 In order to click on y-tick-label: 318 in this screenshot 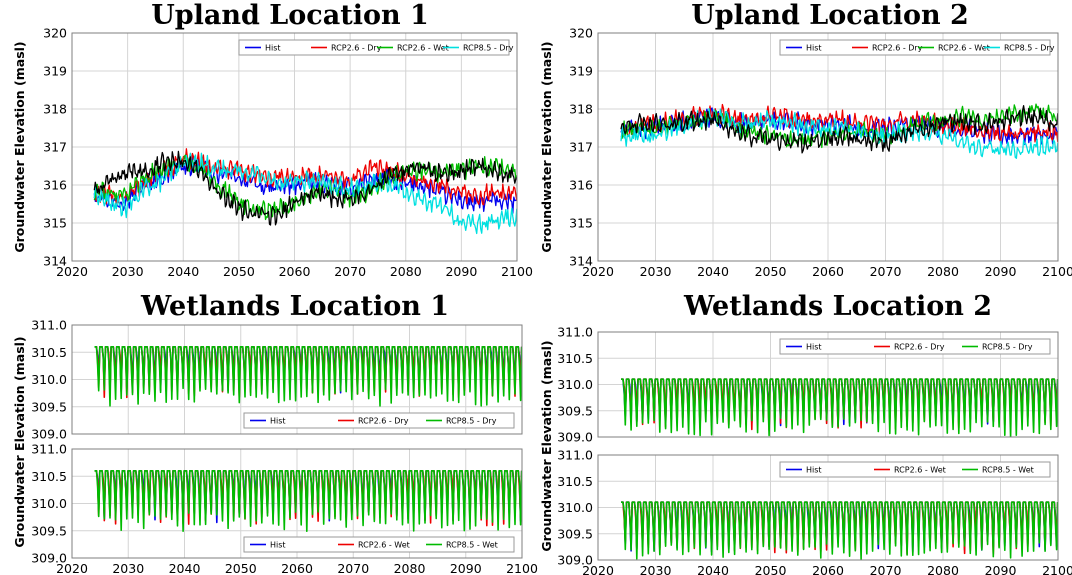, I will do `click(581, 109)`.